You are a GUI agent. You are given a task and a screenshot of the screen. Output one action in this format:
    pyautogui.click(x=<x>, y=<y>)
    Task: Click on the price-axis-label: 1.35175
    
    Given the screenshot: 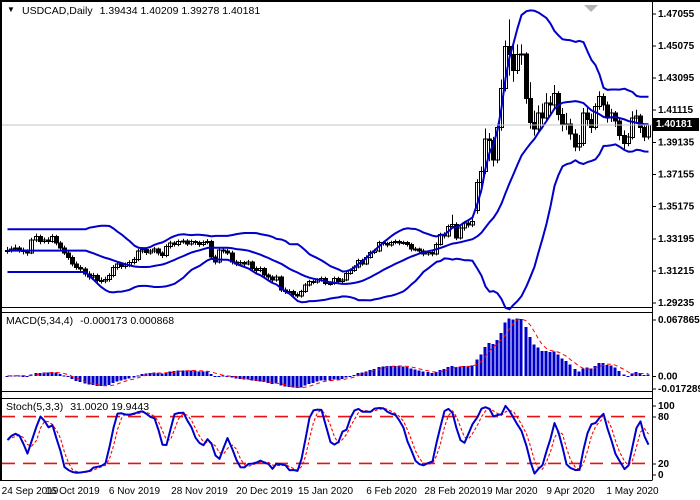 What is the action you would take?
    pyautogui.click(x=676, y=207)
    